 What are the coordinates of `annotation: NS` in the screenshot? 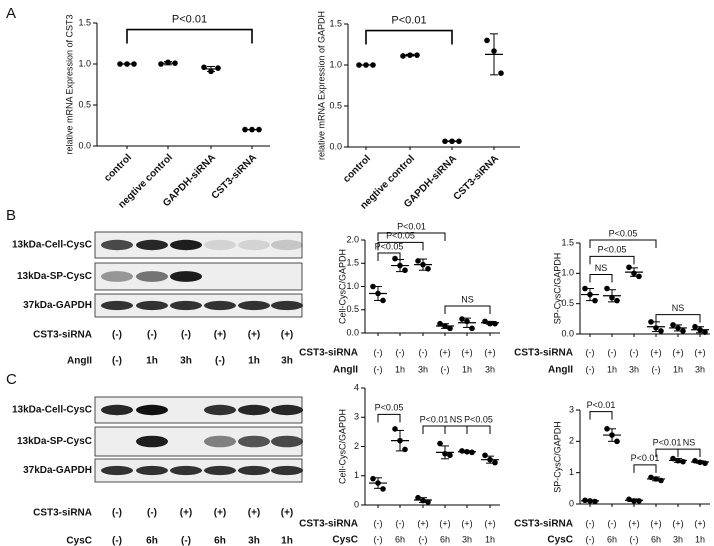 It's located at (678, 308).